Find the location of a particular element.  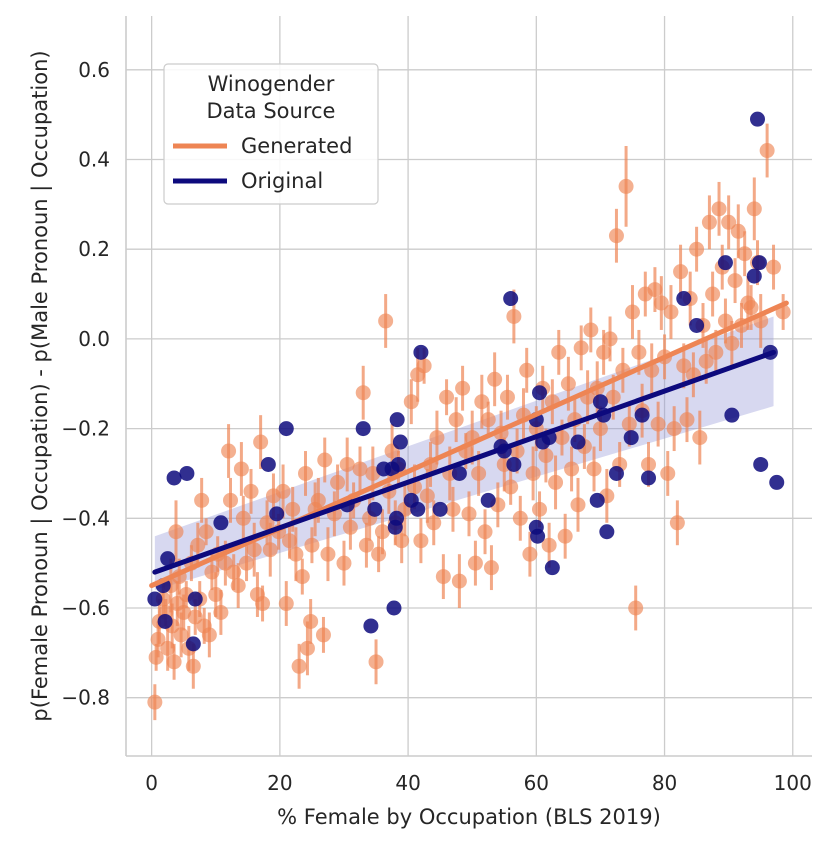

x-tick-label: 100 is located at coordinates (793, 783).